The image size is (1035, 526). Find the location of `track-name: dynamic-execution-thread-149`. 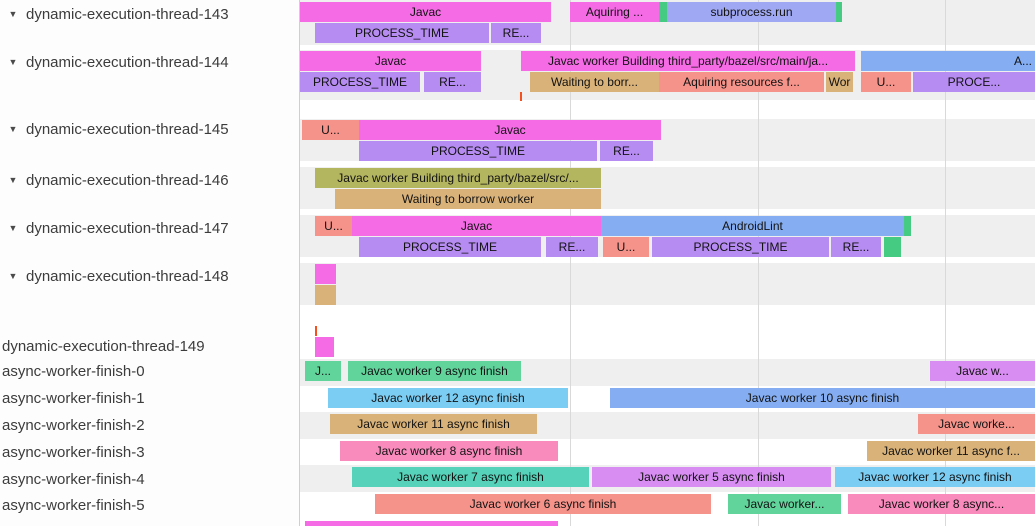

track-name: dynamic-execution-thread-149 is located at coordinates (103, 346).